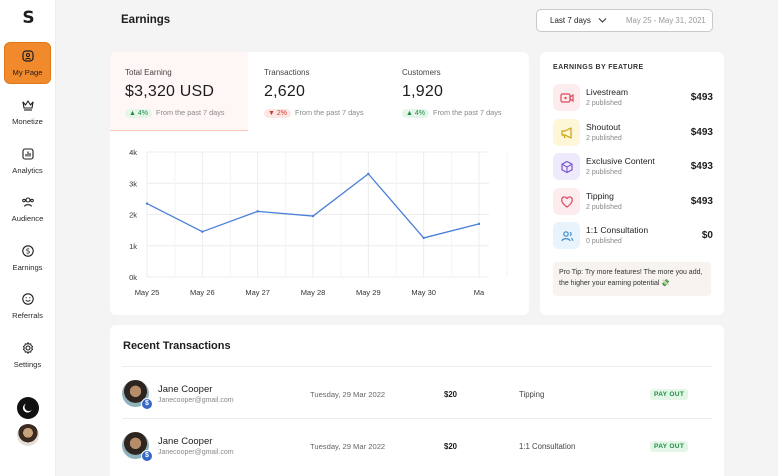 Image resolution: width=778 pixels, height=476 pixels. I want to click on y-tick-label: 0k, so click(133, 277).